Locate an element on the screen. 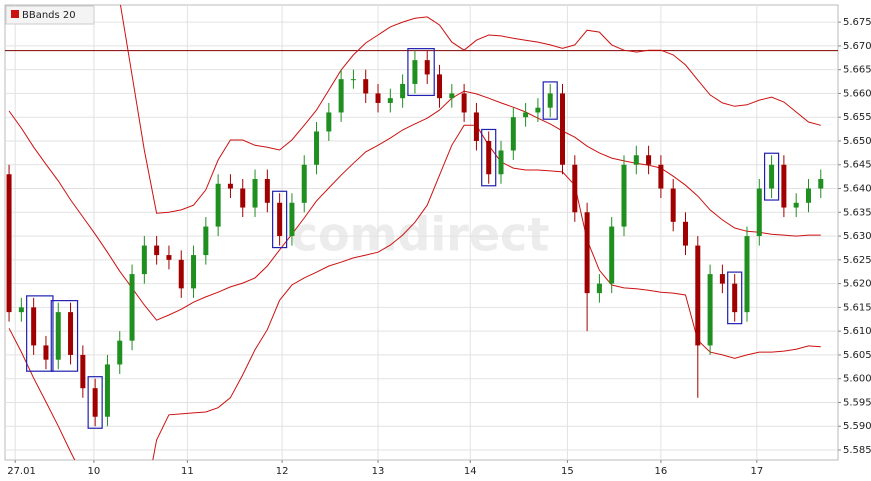  y-tick-label: 5.615 is located at coordinates (857, 307).